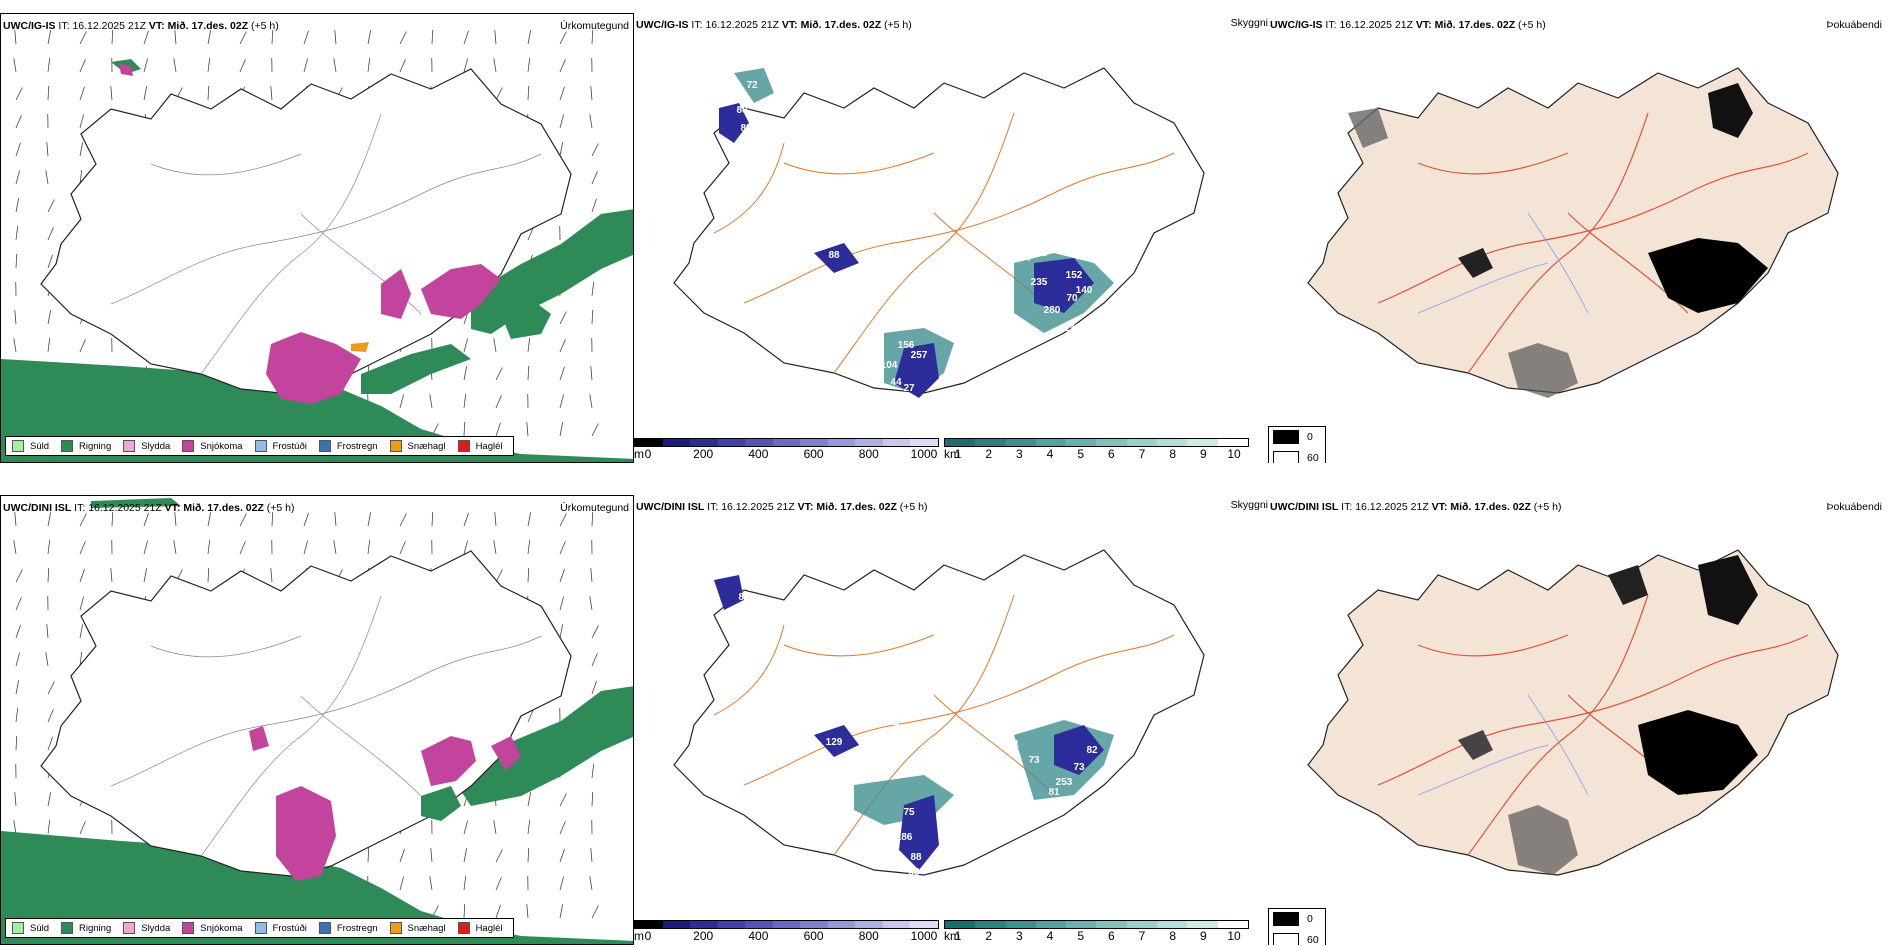 The width and height of the screenshot is (1900, 950). I want to click on cloud-base-tick-label: 1000, so click(924, 936).